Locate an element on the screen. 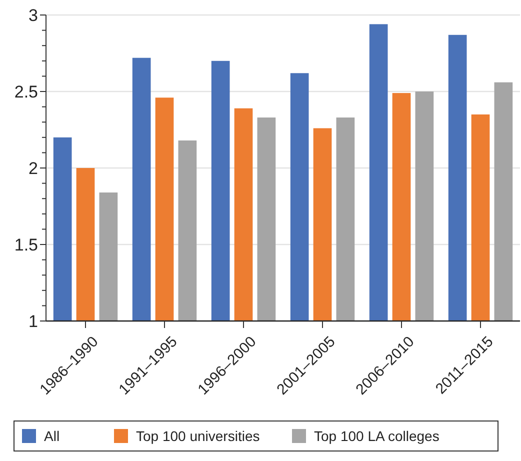 This screenshot has width=521, height=461. legend-label: Top 100 universities is located at coordinates (198, 436).